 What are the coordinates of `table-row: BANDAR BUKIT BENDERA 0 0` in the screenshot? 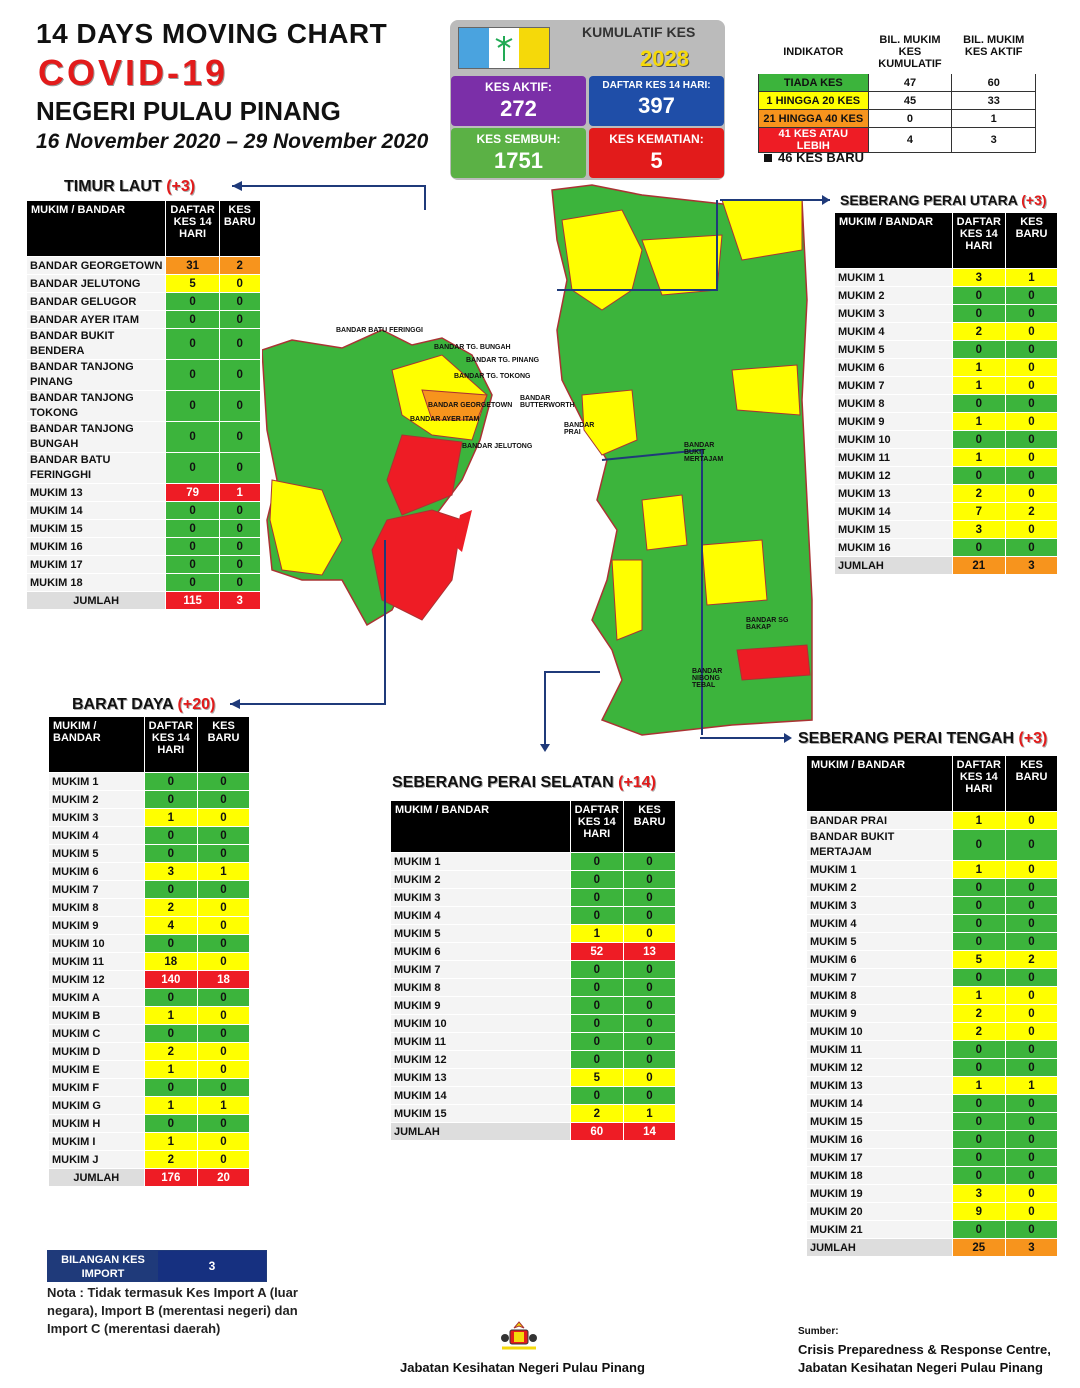 It's located at (143, 344).